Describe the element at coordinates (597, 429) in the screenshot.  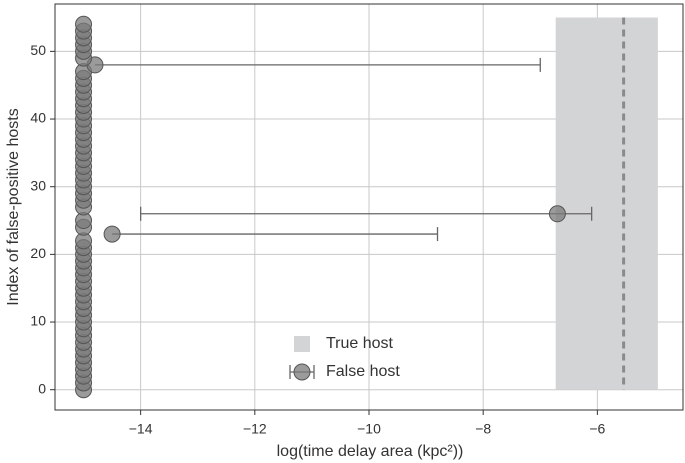
I see `x-tick-label: −6` at that location.